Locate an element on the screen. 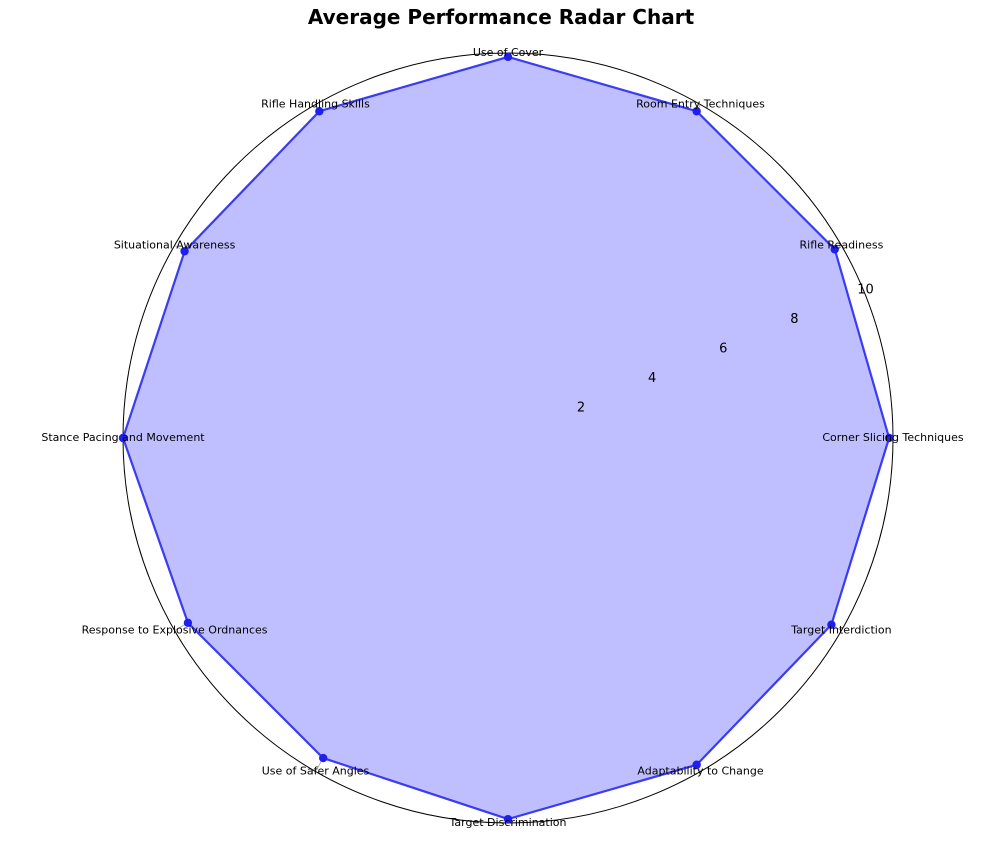 The image size is (1002, 864). category-label: Stance Pacing and Movement is located at coordinates (123, 437).